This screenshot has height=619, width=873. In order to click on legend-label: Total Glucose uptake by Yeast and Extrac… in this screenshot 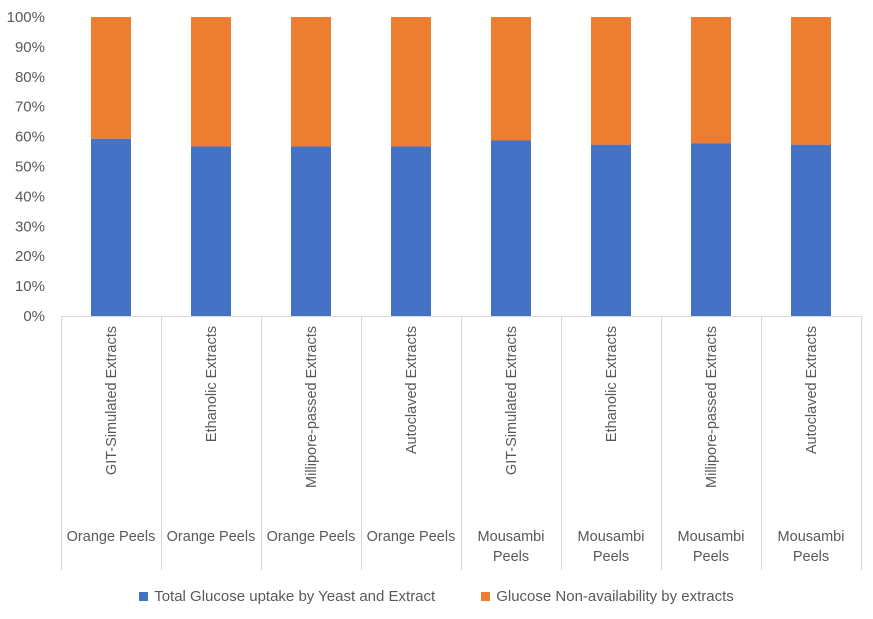, I will do `click(295, 596)`.